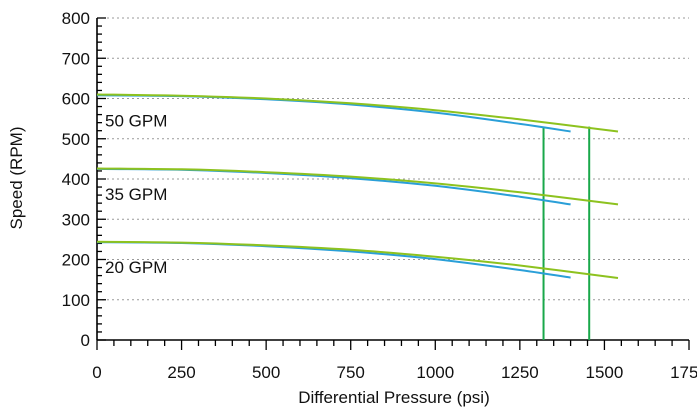 This screenshot has width=697, height=411. What do you see at coordinates (605, 372) in the screenshot?
I see `x-tick-label: 1500` at bounding box center [605, 372].